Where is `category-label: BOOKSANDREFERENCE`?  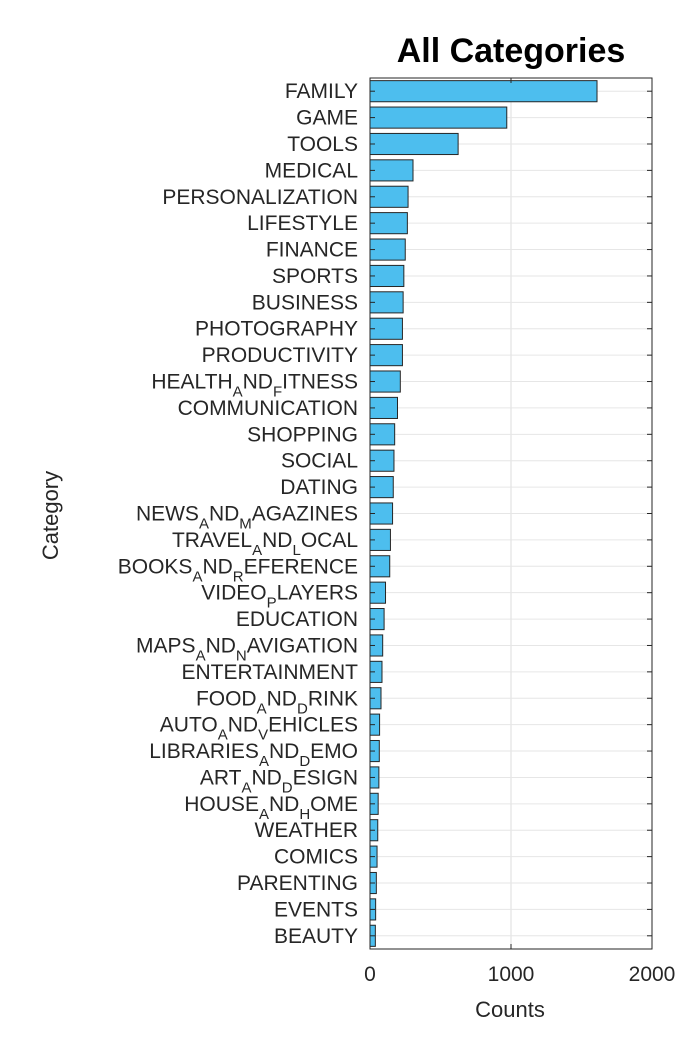
category-label: BOOKSANDREFERENCE is located at coordinates (238, 570).